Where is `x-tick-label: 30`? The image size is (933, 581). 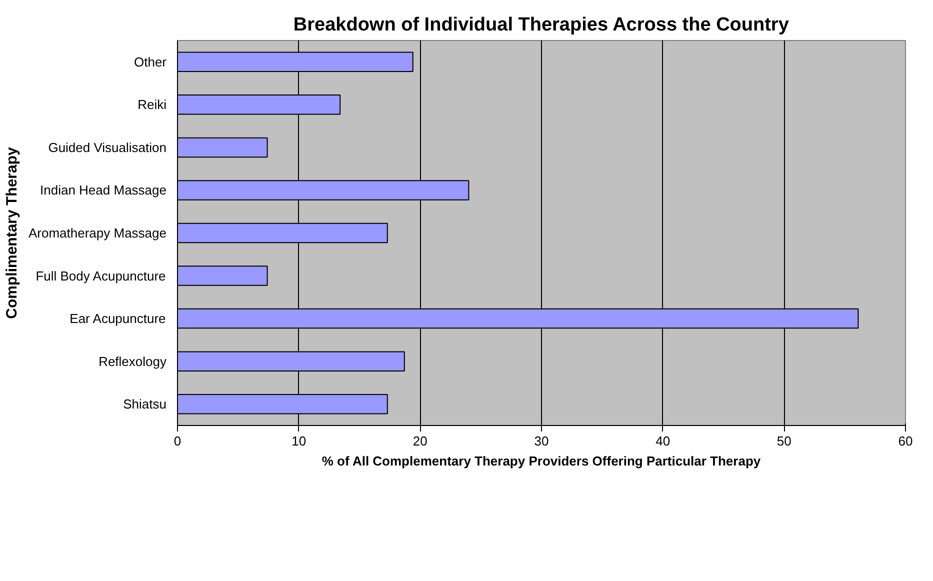 x-tick-label: 30 is located at coordinates (541, 441).